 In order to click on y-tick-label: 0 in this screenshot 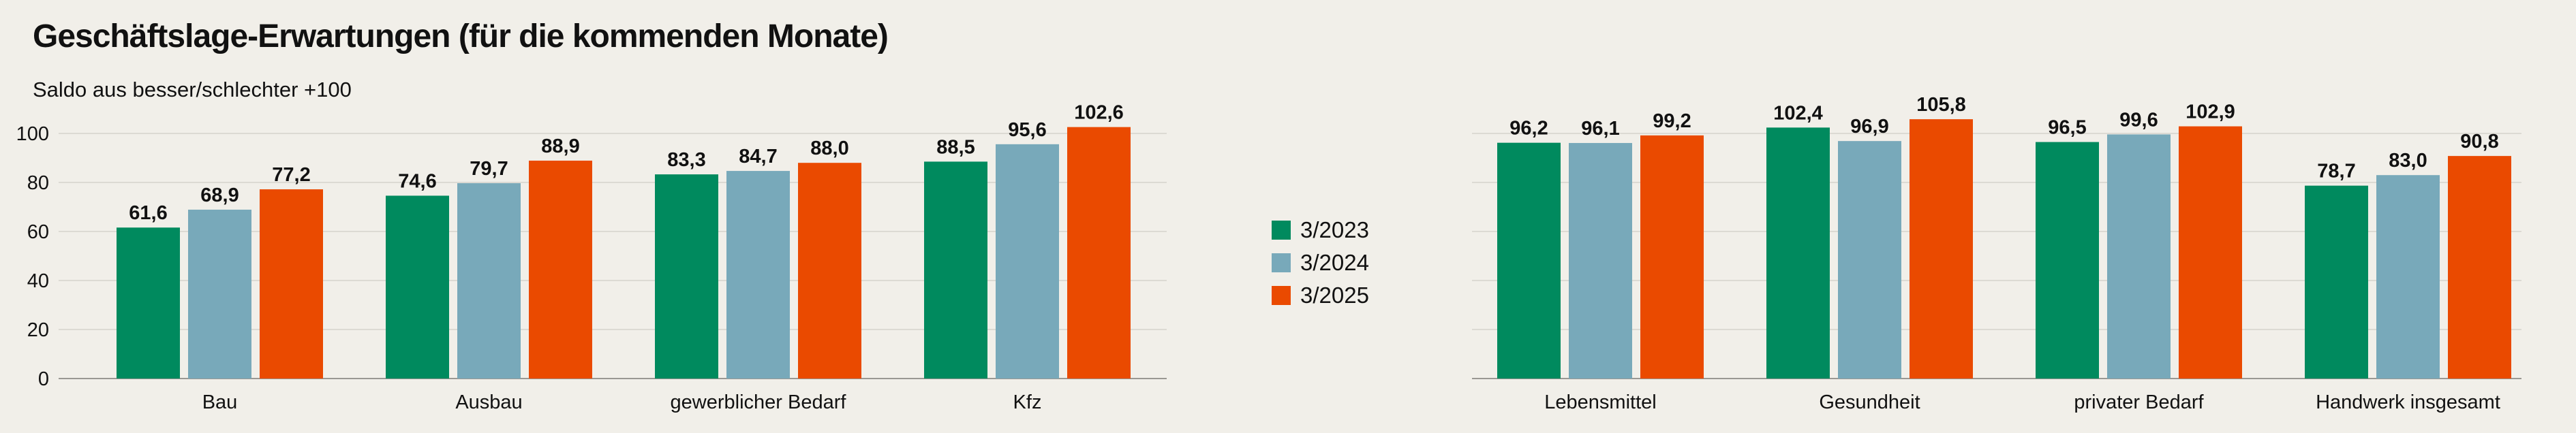, I will do `click(43, 379)`.